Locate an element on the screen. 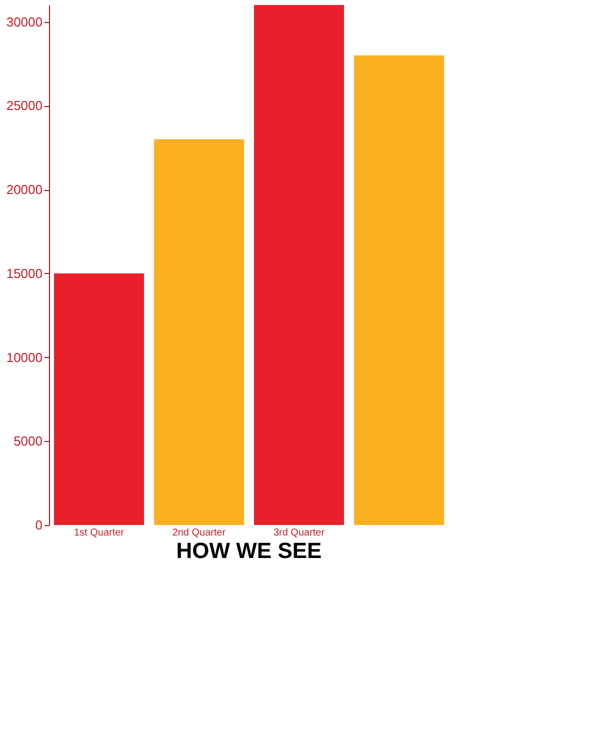  y-tick-label: 10000 is located at coordinates (24, 357).